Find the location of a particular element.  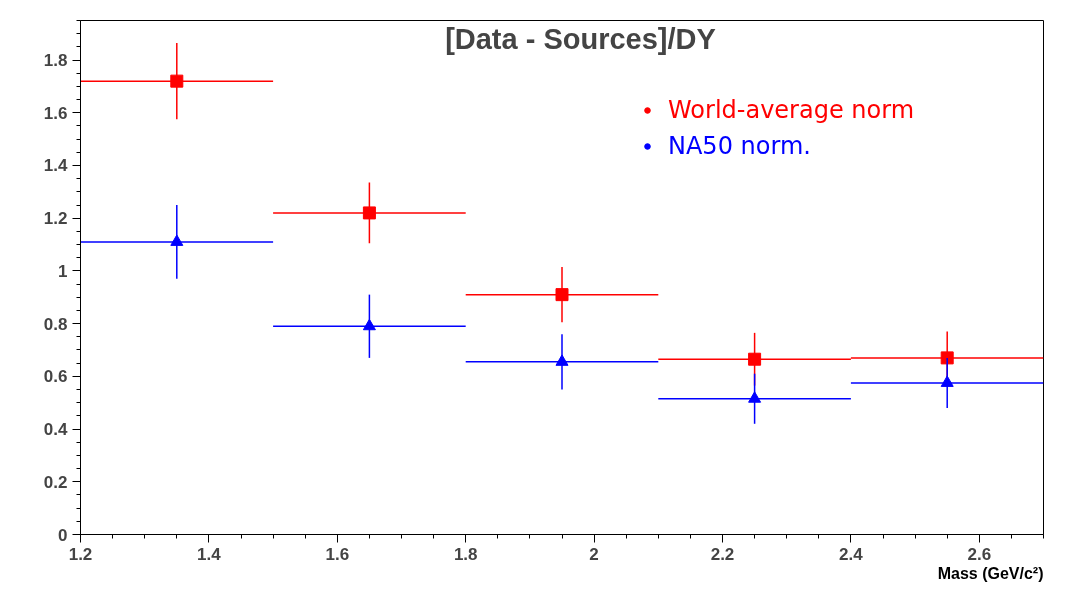

x-tick-label: 1.8 is located at coordinates (465, 554).